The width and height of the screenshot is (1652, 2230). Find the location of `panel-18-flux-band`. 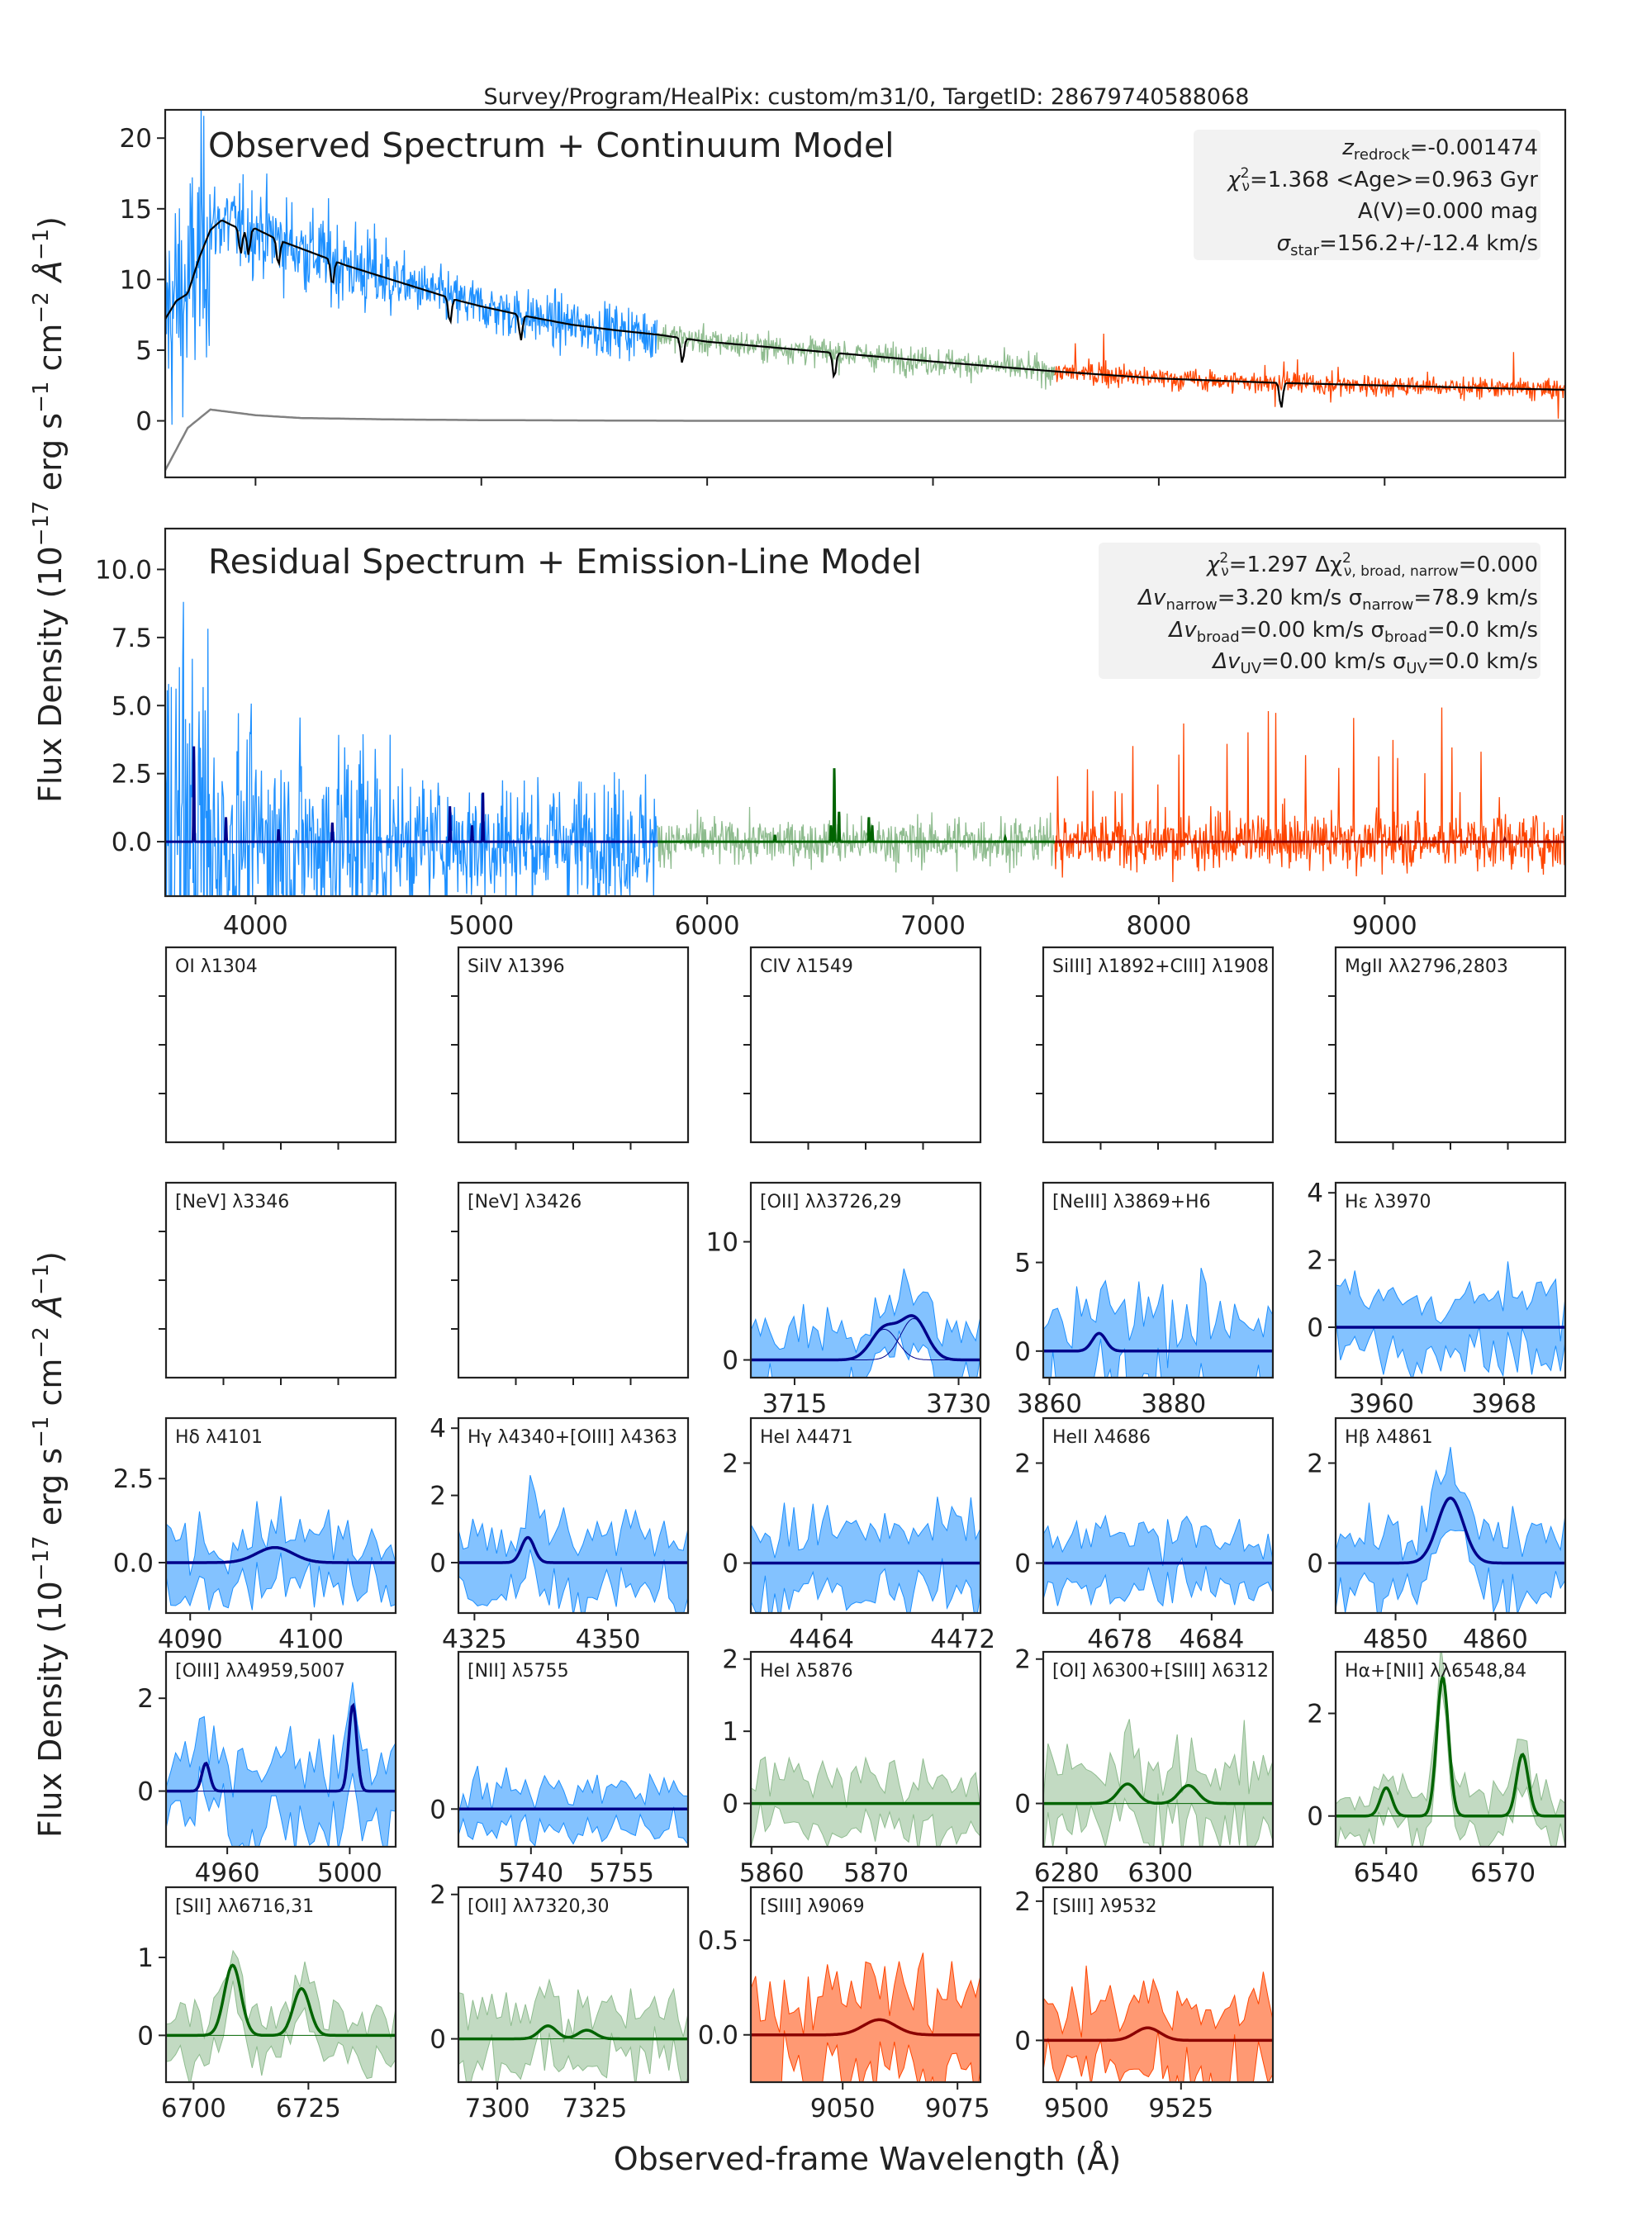

panel-18-flux-band is located at coordinates (865, 1801).